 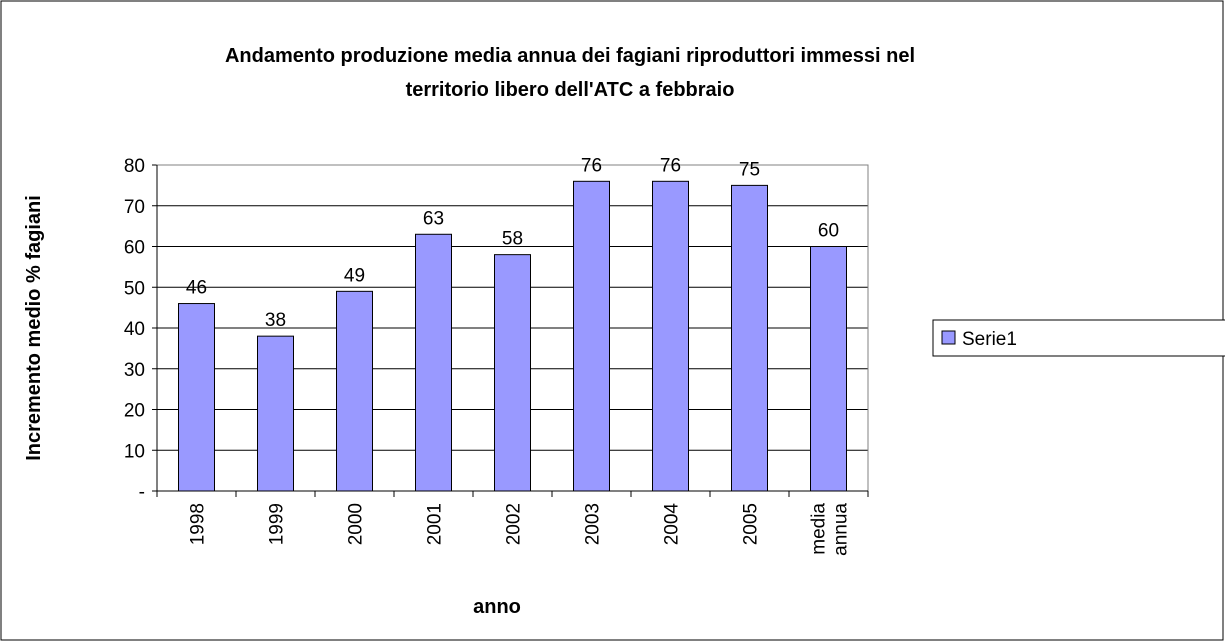 I want to click on y-tick-label: 10, so click(x=134, y=451).